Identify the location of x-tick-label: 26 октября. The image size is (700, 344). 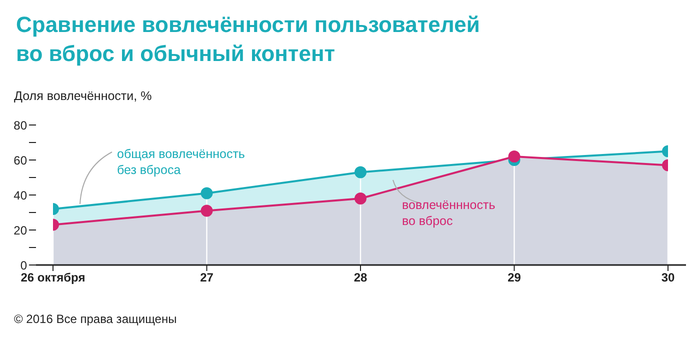
(53, 277).